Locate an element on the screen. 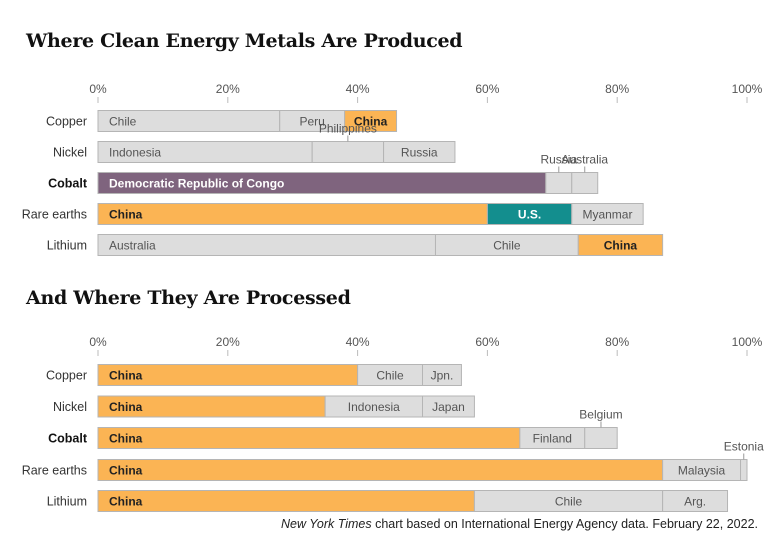 Image resolution: width=768 pixels, height=538 pixels. produced-label-rare-earths-china: China is located at coordinates (126, 215).